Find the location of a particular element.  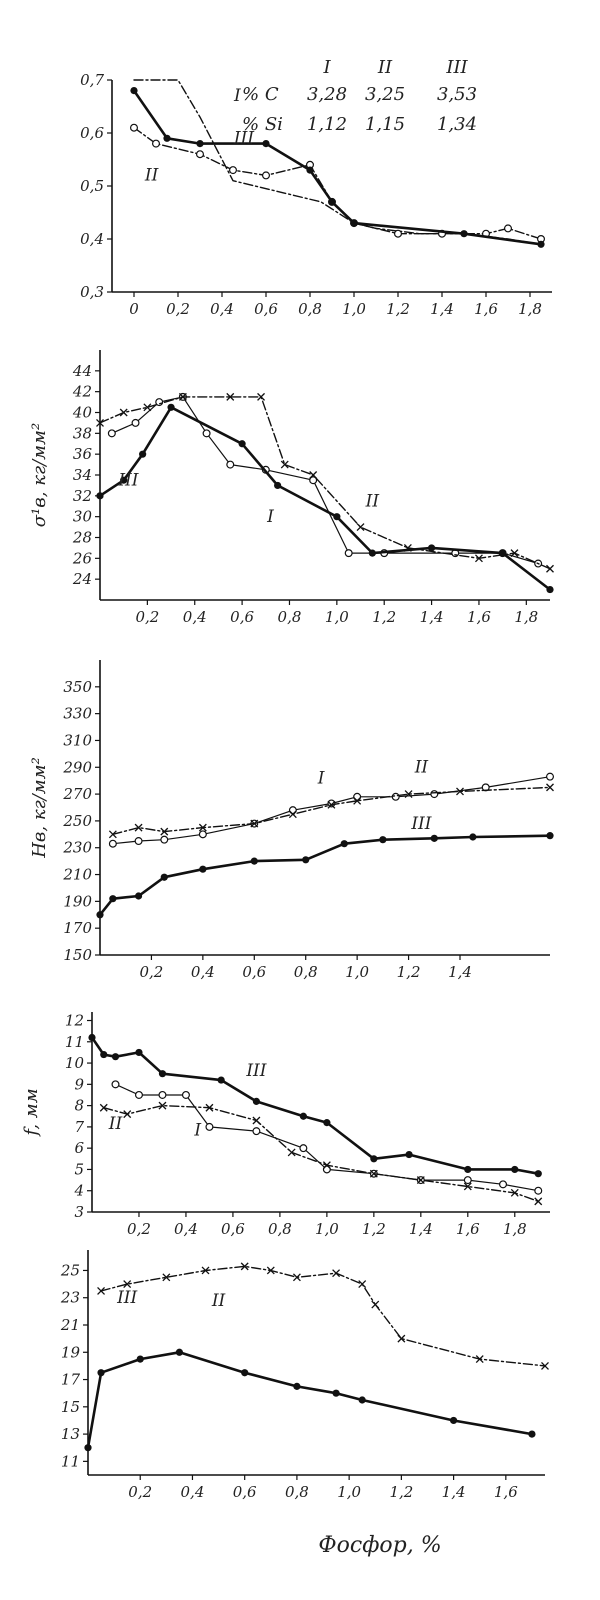

y-tick-label: 310 is located at coordinates (77, 740).